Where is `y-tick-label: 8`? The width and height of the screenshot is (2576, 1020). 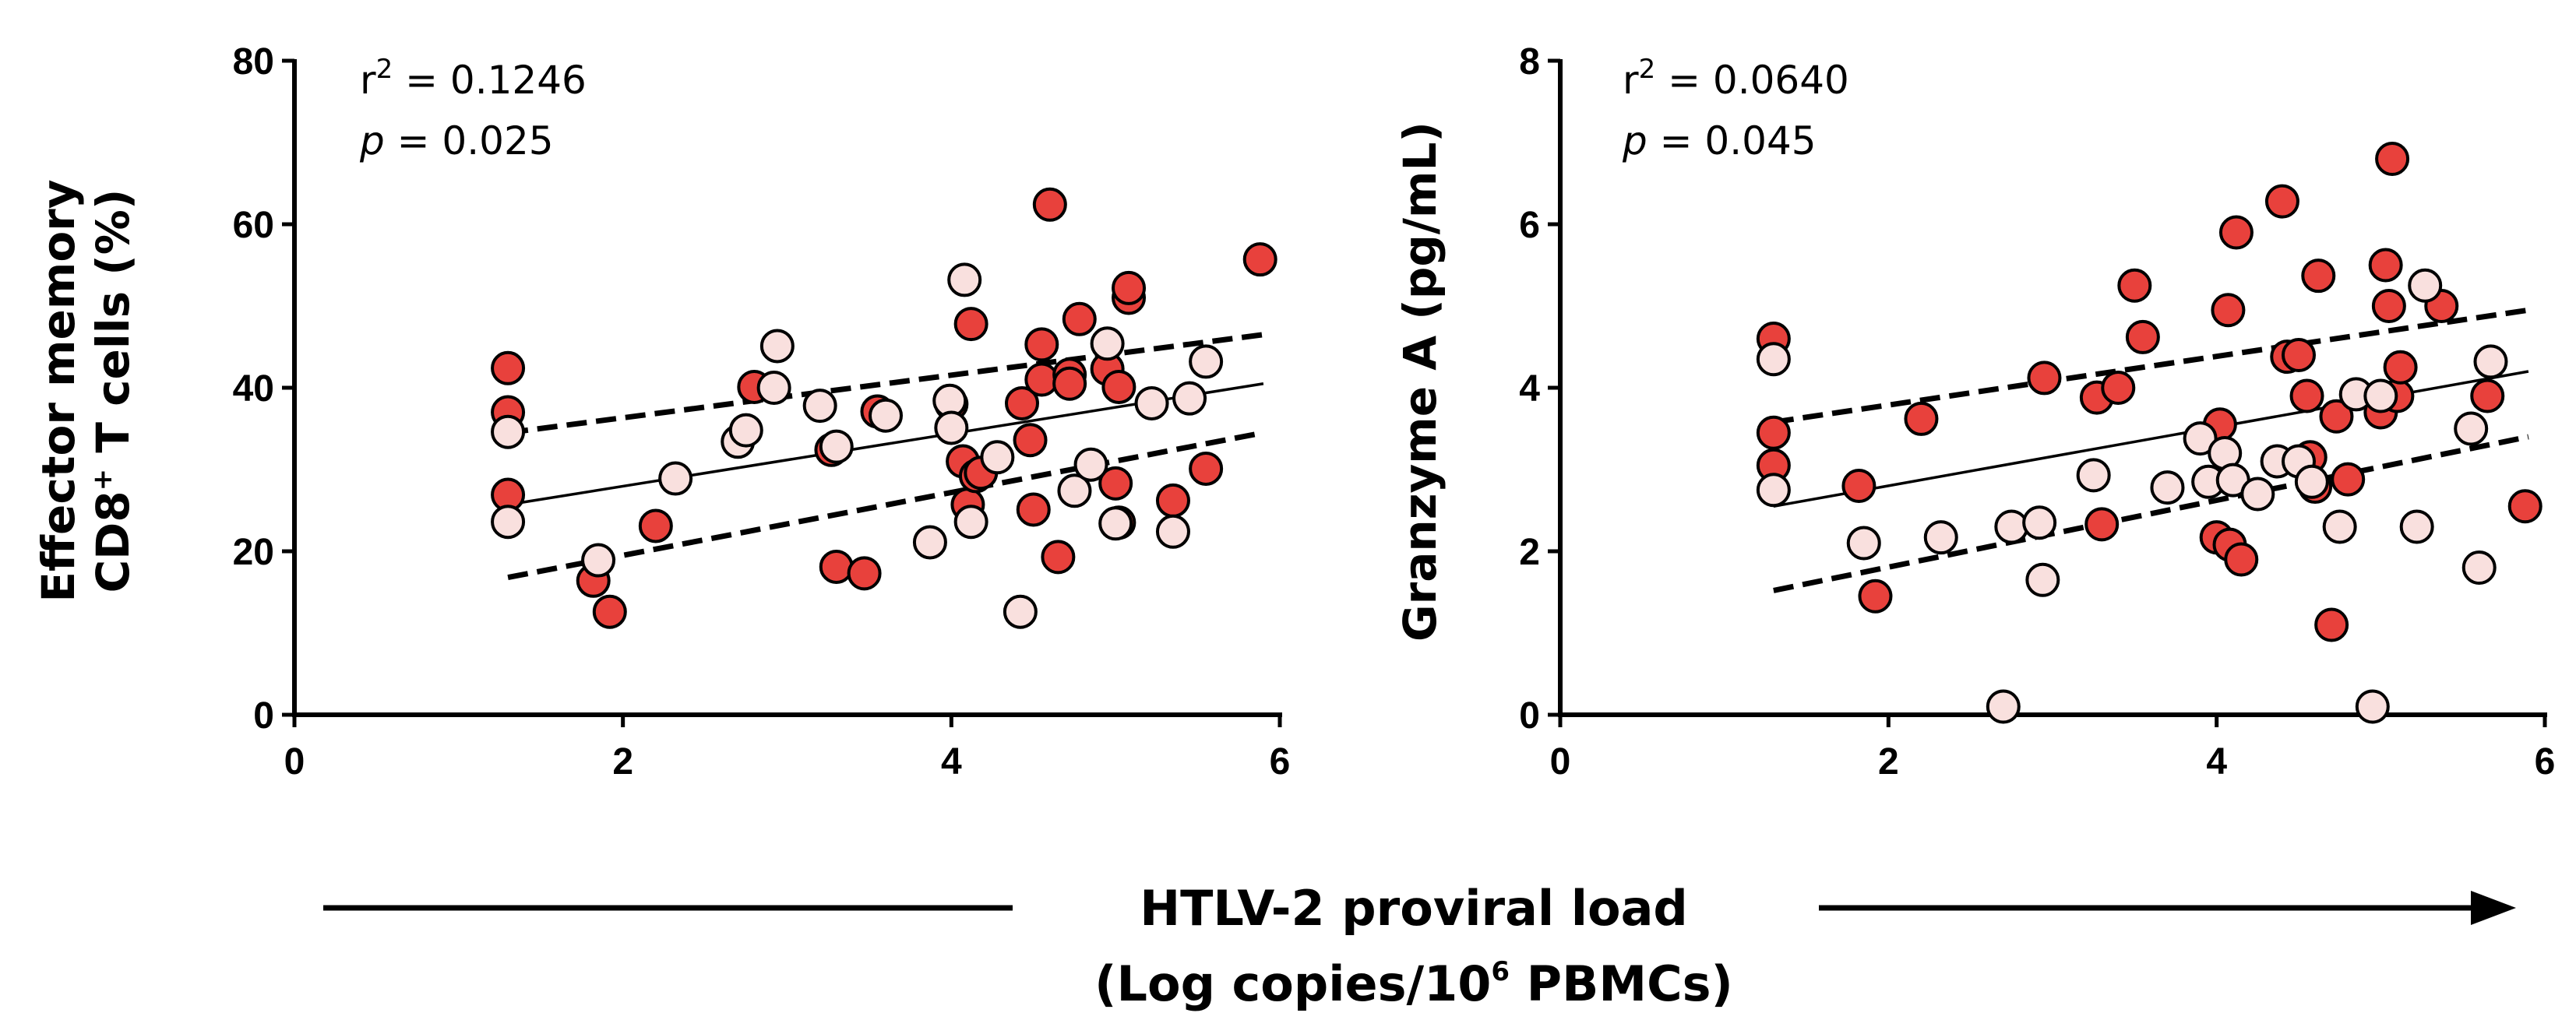 y-tick-label: 8 is located at coordinates (1529, 62).